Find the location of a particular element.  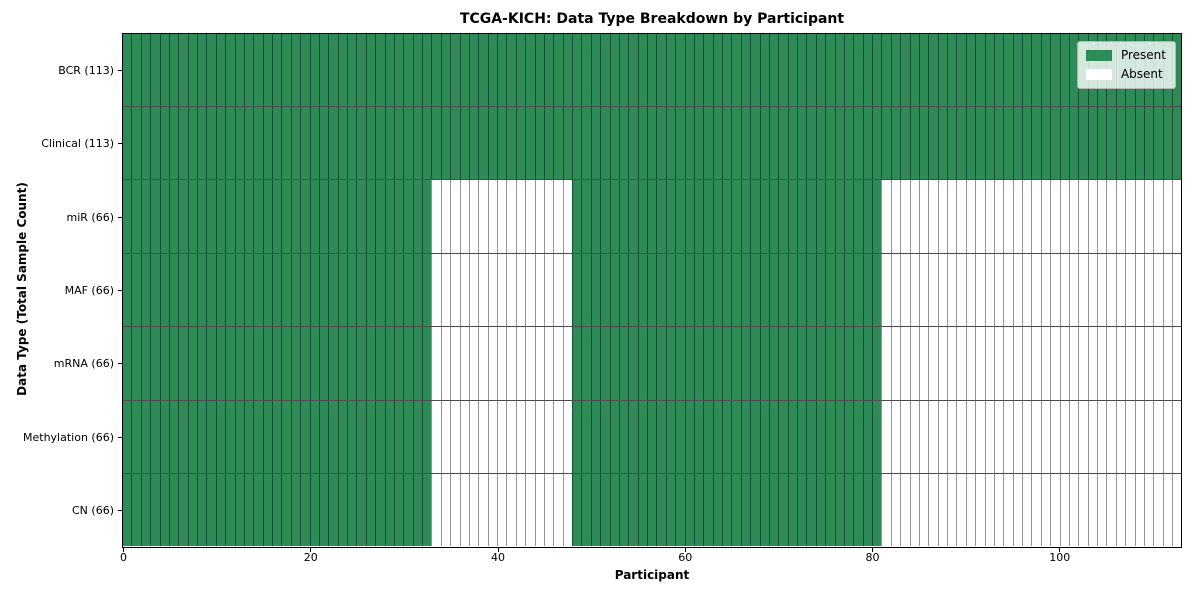

y-tick-label: MAF (66) is located at coordinates (89, 290).